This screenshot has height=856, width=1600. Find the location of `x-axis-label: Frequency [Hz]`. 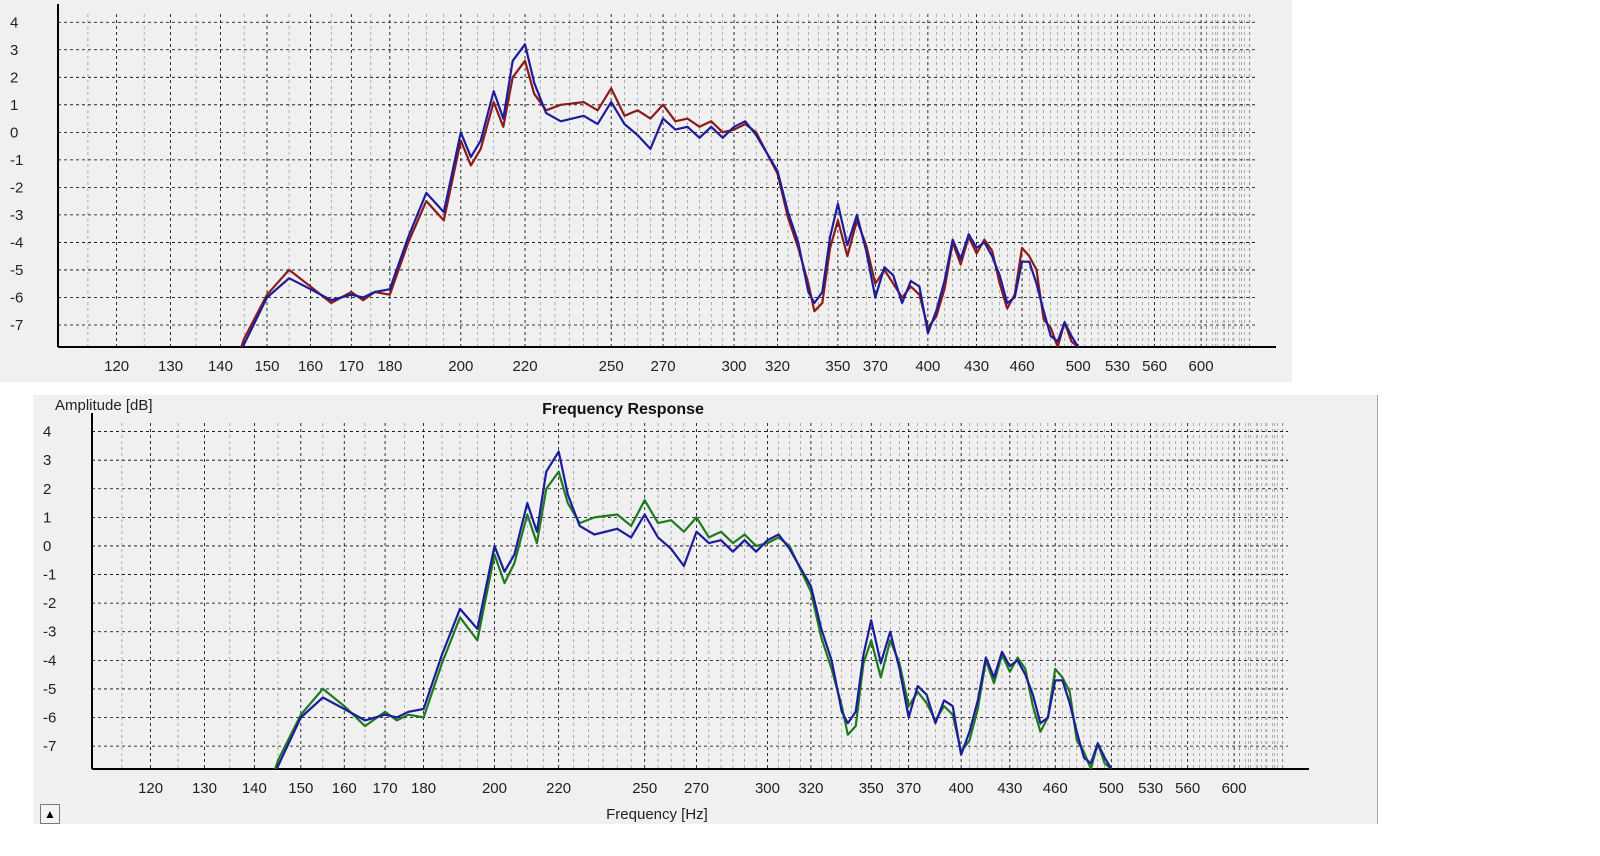

x-axis-label: Frequency [Hz] is located at coordinates (657, 814).